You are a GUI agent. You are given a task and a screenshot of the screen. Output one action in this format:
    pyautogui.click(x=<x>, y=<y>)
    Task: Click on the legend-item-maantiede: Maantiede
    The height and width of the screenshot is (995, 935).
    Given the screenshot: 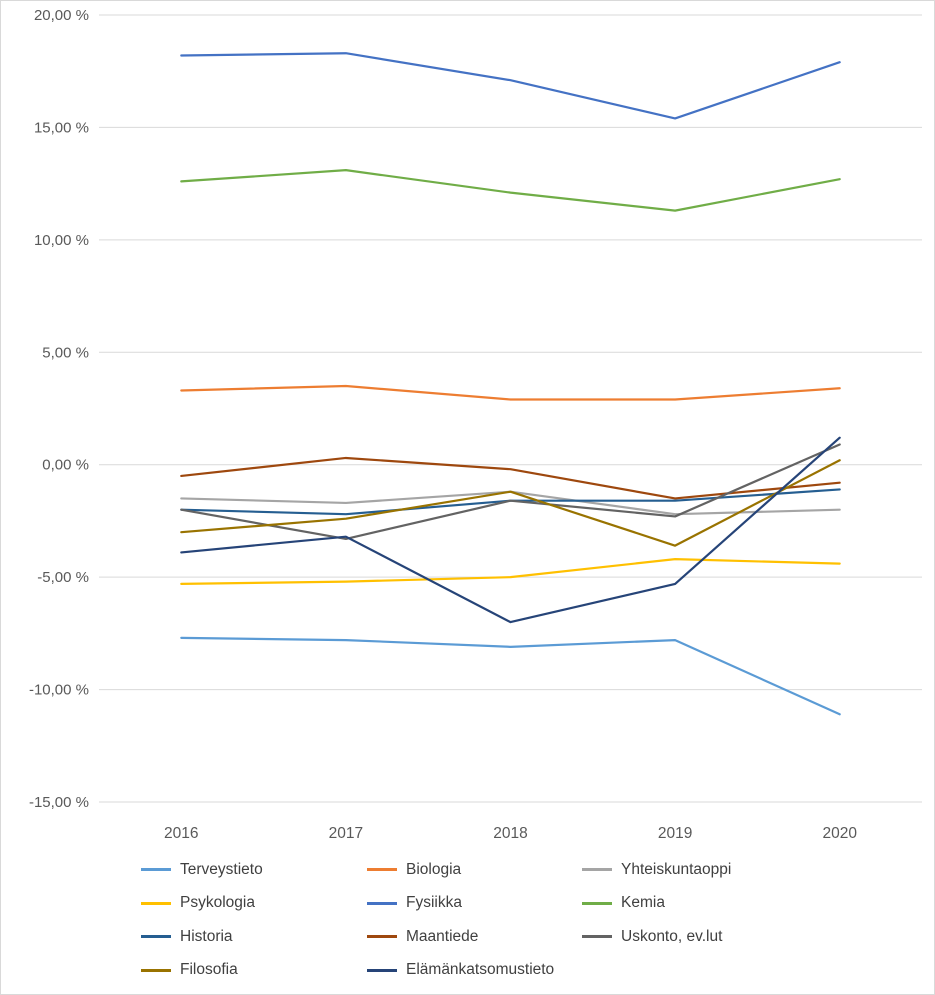 What is the action you would take?
    pyautogui.click(x=474, y=937)
    